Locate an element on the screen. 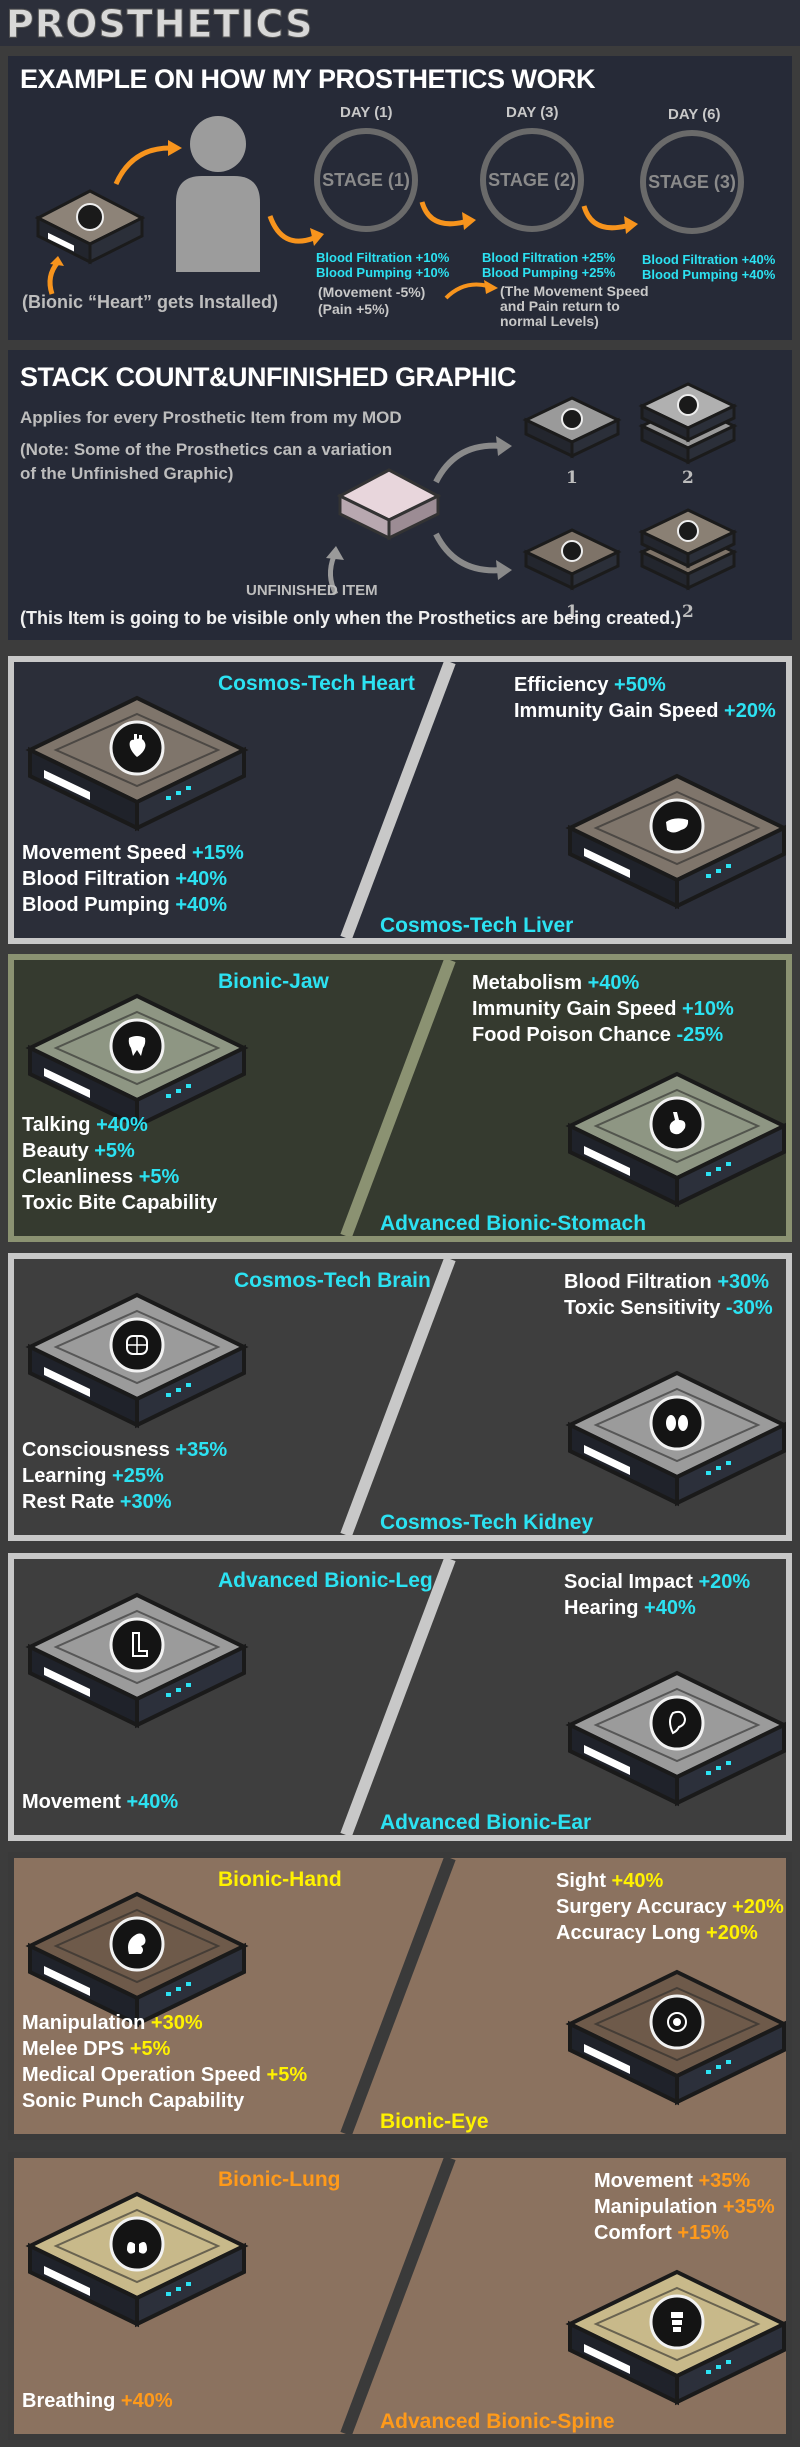  ear-device is located at coordinates (675, 1738).